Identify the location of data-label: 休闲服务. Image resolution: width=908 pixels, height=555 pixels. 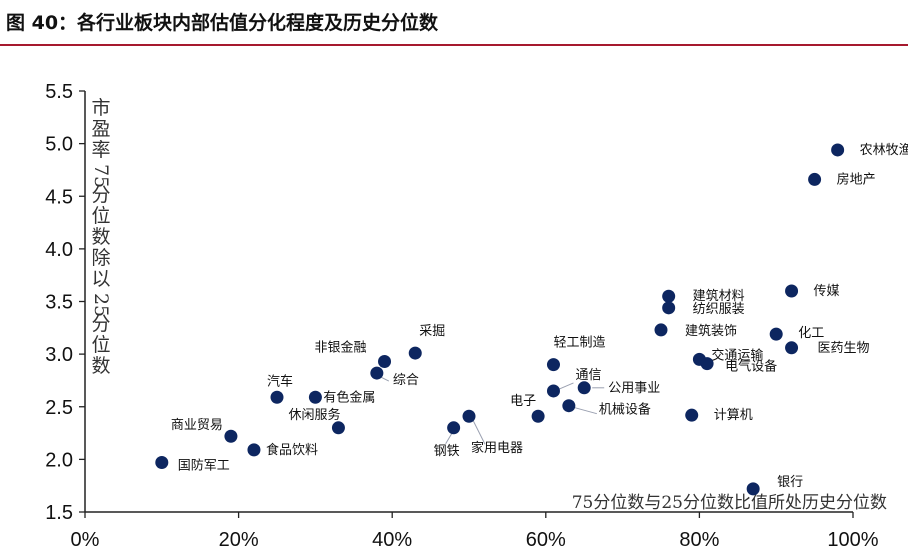
(314, 415).